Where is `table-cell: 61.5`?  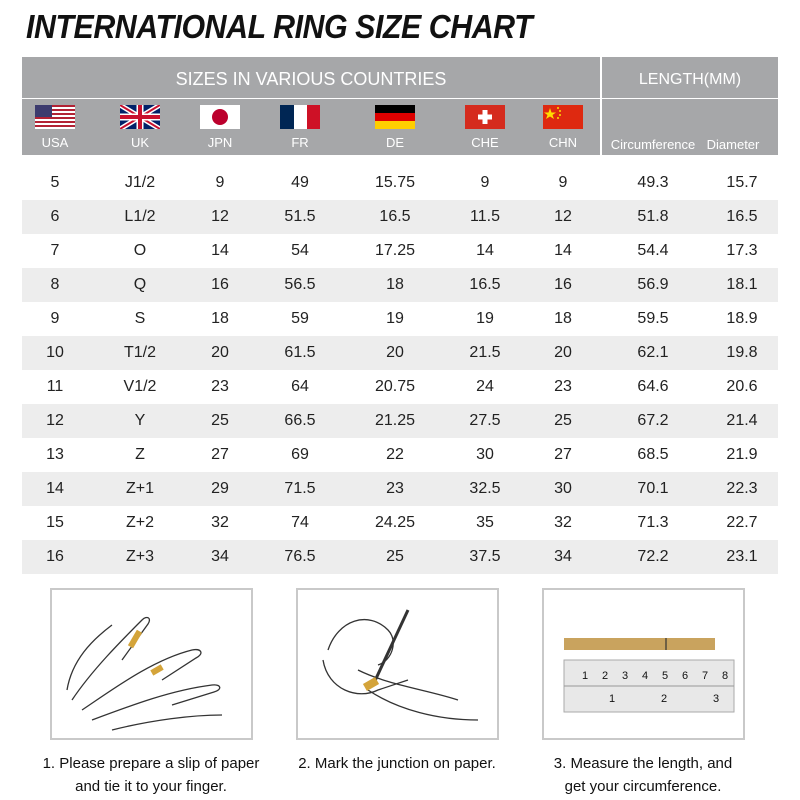 table-cell: 61.5 is located at coordinates (300, 352).